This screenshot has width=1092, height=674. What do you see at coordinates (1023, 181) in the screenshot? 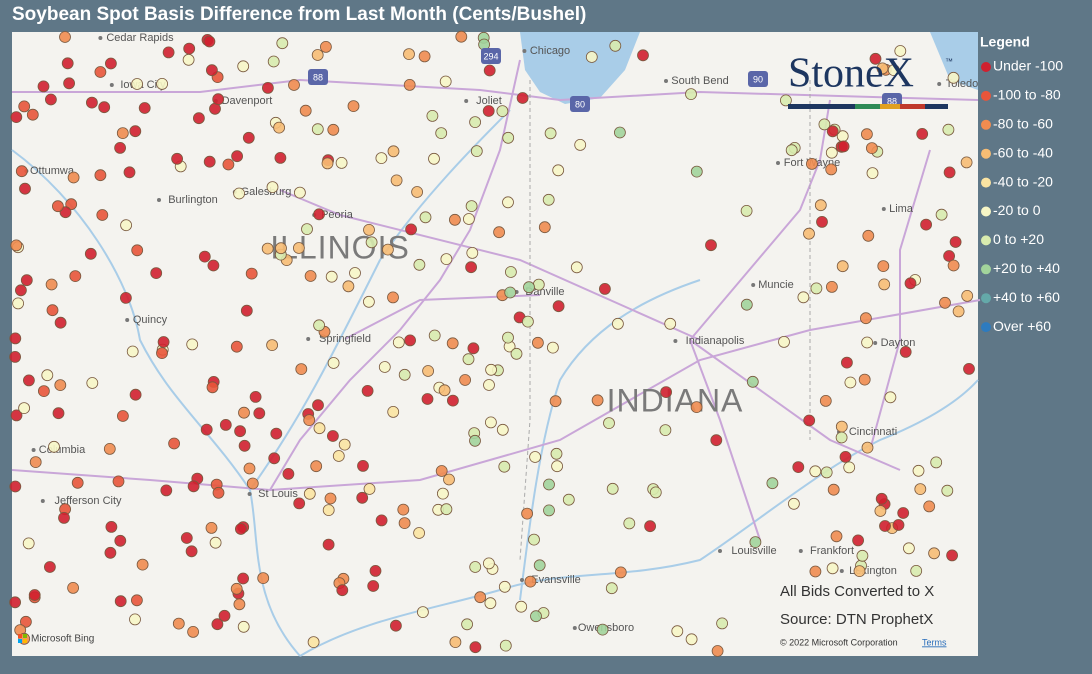
I see `legend-label: -40 to -20` at bounding box center [1023, 181].